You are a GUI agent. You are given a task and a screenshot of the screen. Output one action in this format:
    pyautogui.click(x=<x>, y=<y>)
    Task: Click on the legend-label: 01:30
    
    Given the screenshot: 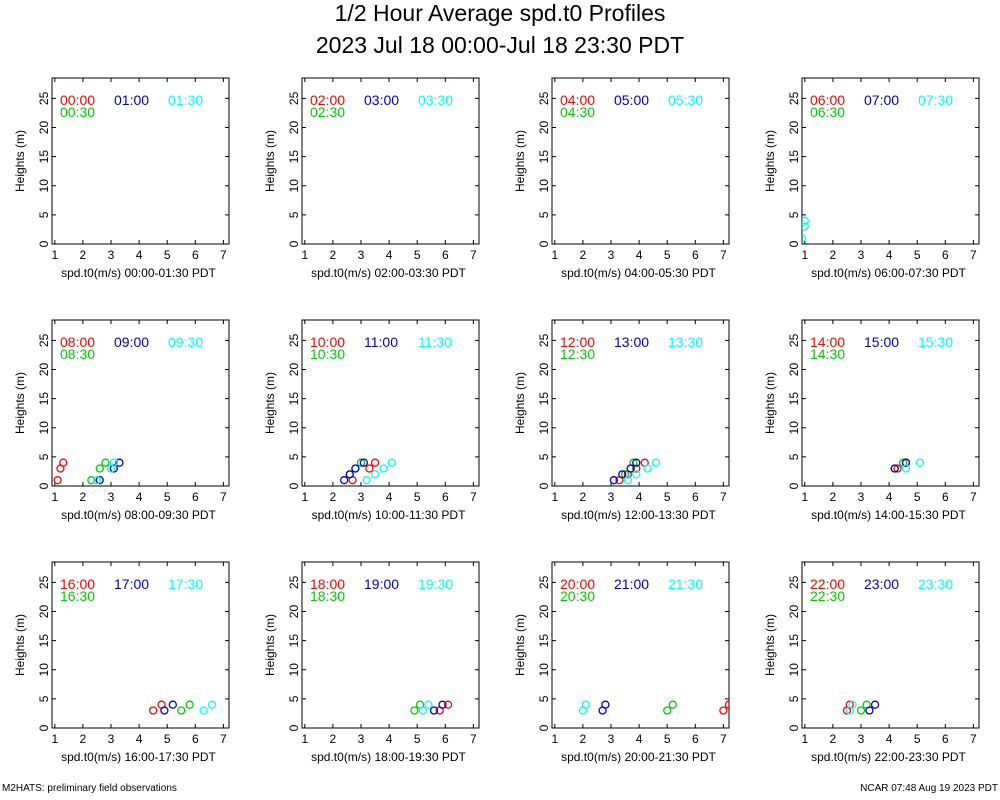 What is the action you would take?
    pyautogui.click(x=185, y=100)
    